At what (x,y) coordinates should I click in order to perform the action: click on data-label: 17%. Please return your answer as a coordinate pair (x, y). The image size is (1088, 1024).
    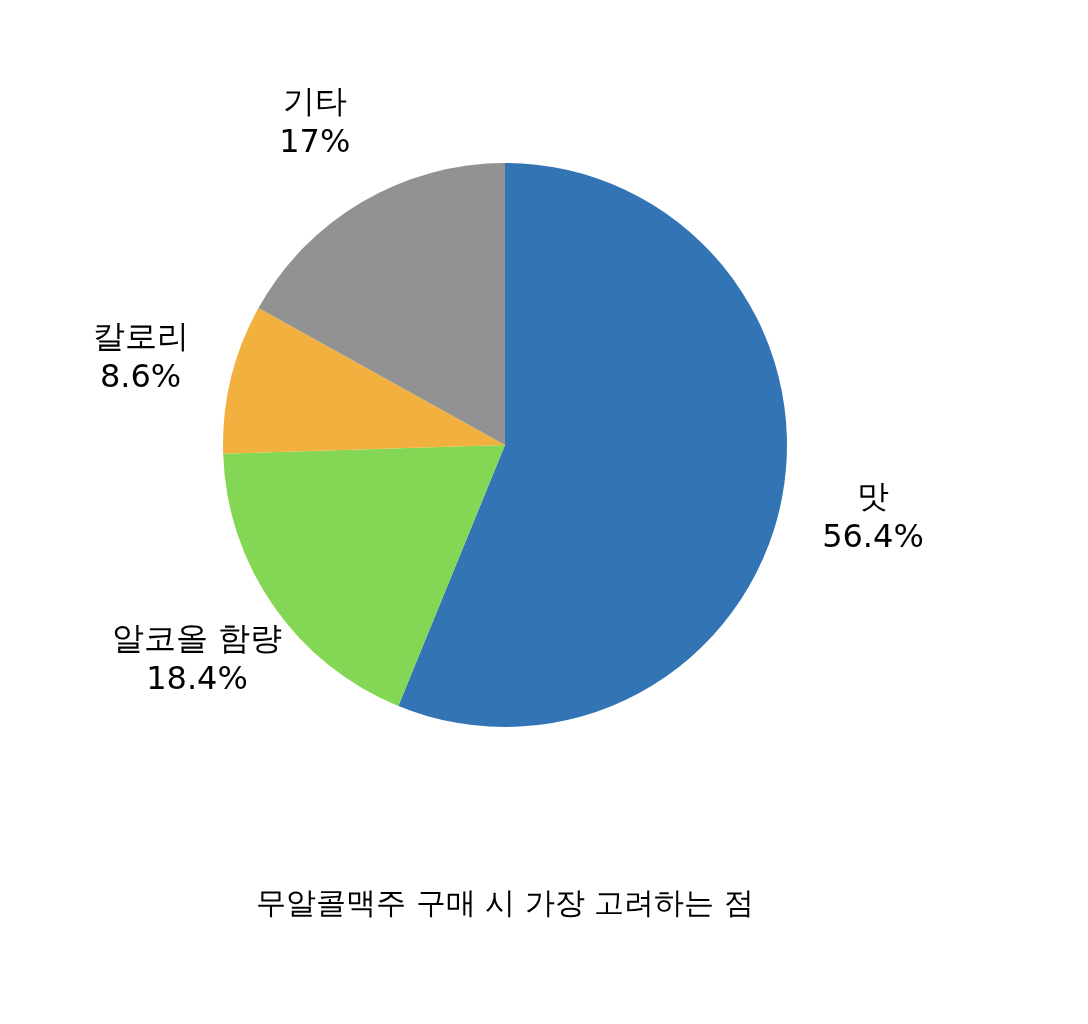
    Looking at the image, I should click on (315, 140).